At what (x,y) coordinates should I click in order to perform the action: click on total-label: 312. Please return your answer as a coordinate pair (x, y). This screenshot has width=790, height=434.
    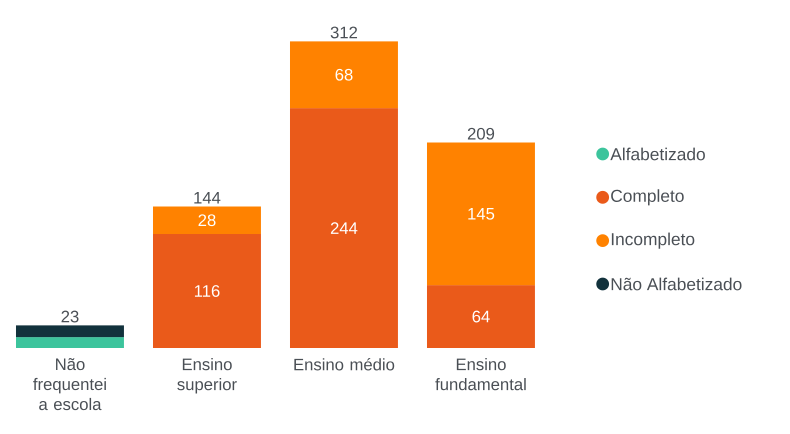
    Looking at the image, I should click on (344, 32).